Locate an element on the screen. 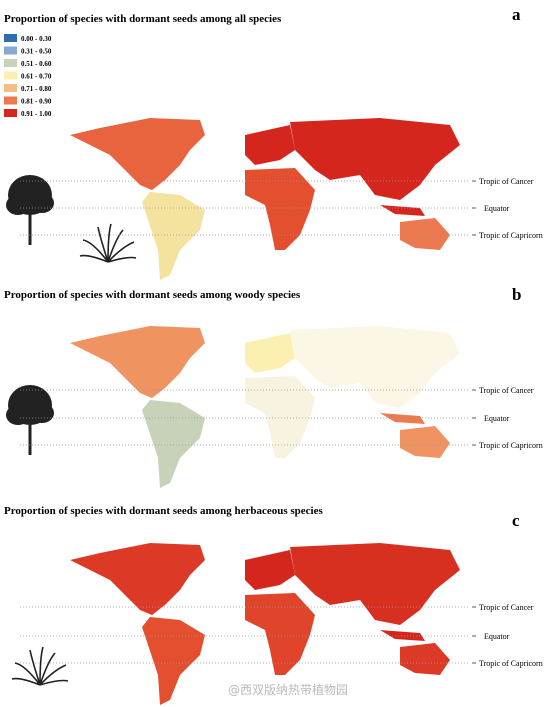 The height and width of the screenshot is (707, 550). legend-label: 0.51 - 0.60 is located at coordinates (36, 64).